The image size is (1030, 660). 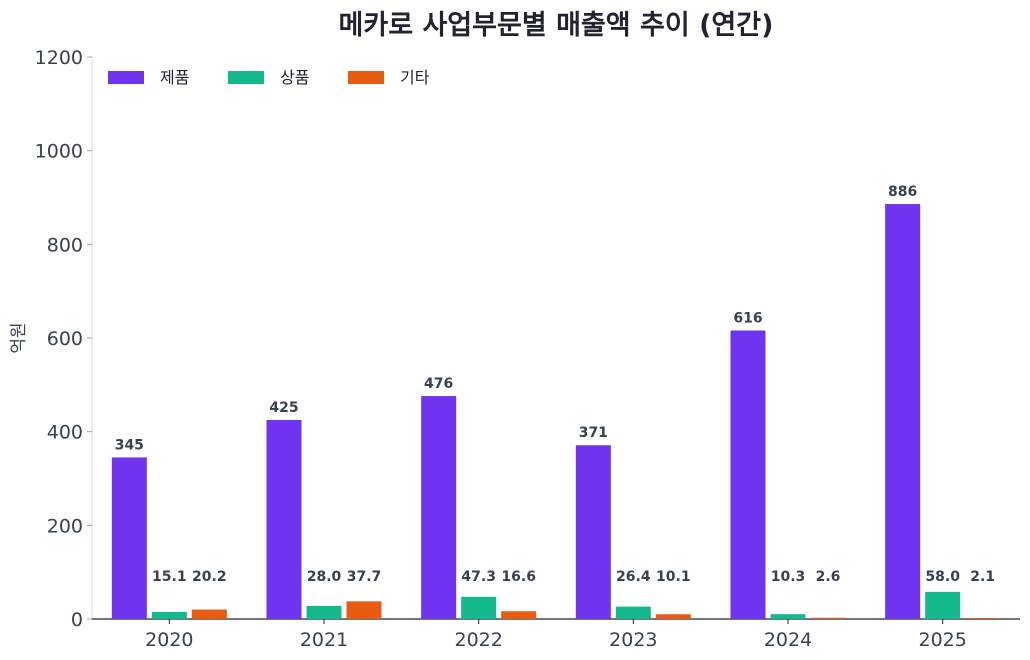 What do you see at coordinates (593, 433) in the screenshot?
I see `data-label: 371` at bounding box center [593, 433].